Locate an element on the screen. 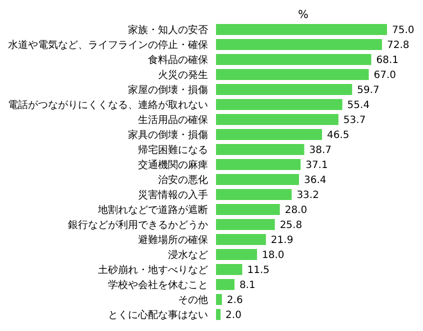 This screenshot has width=423, height=331. y-tick-label: 電話がつながりにくくなる、連絡が取れない is located at coordinates (108, 105).